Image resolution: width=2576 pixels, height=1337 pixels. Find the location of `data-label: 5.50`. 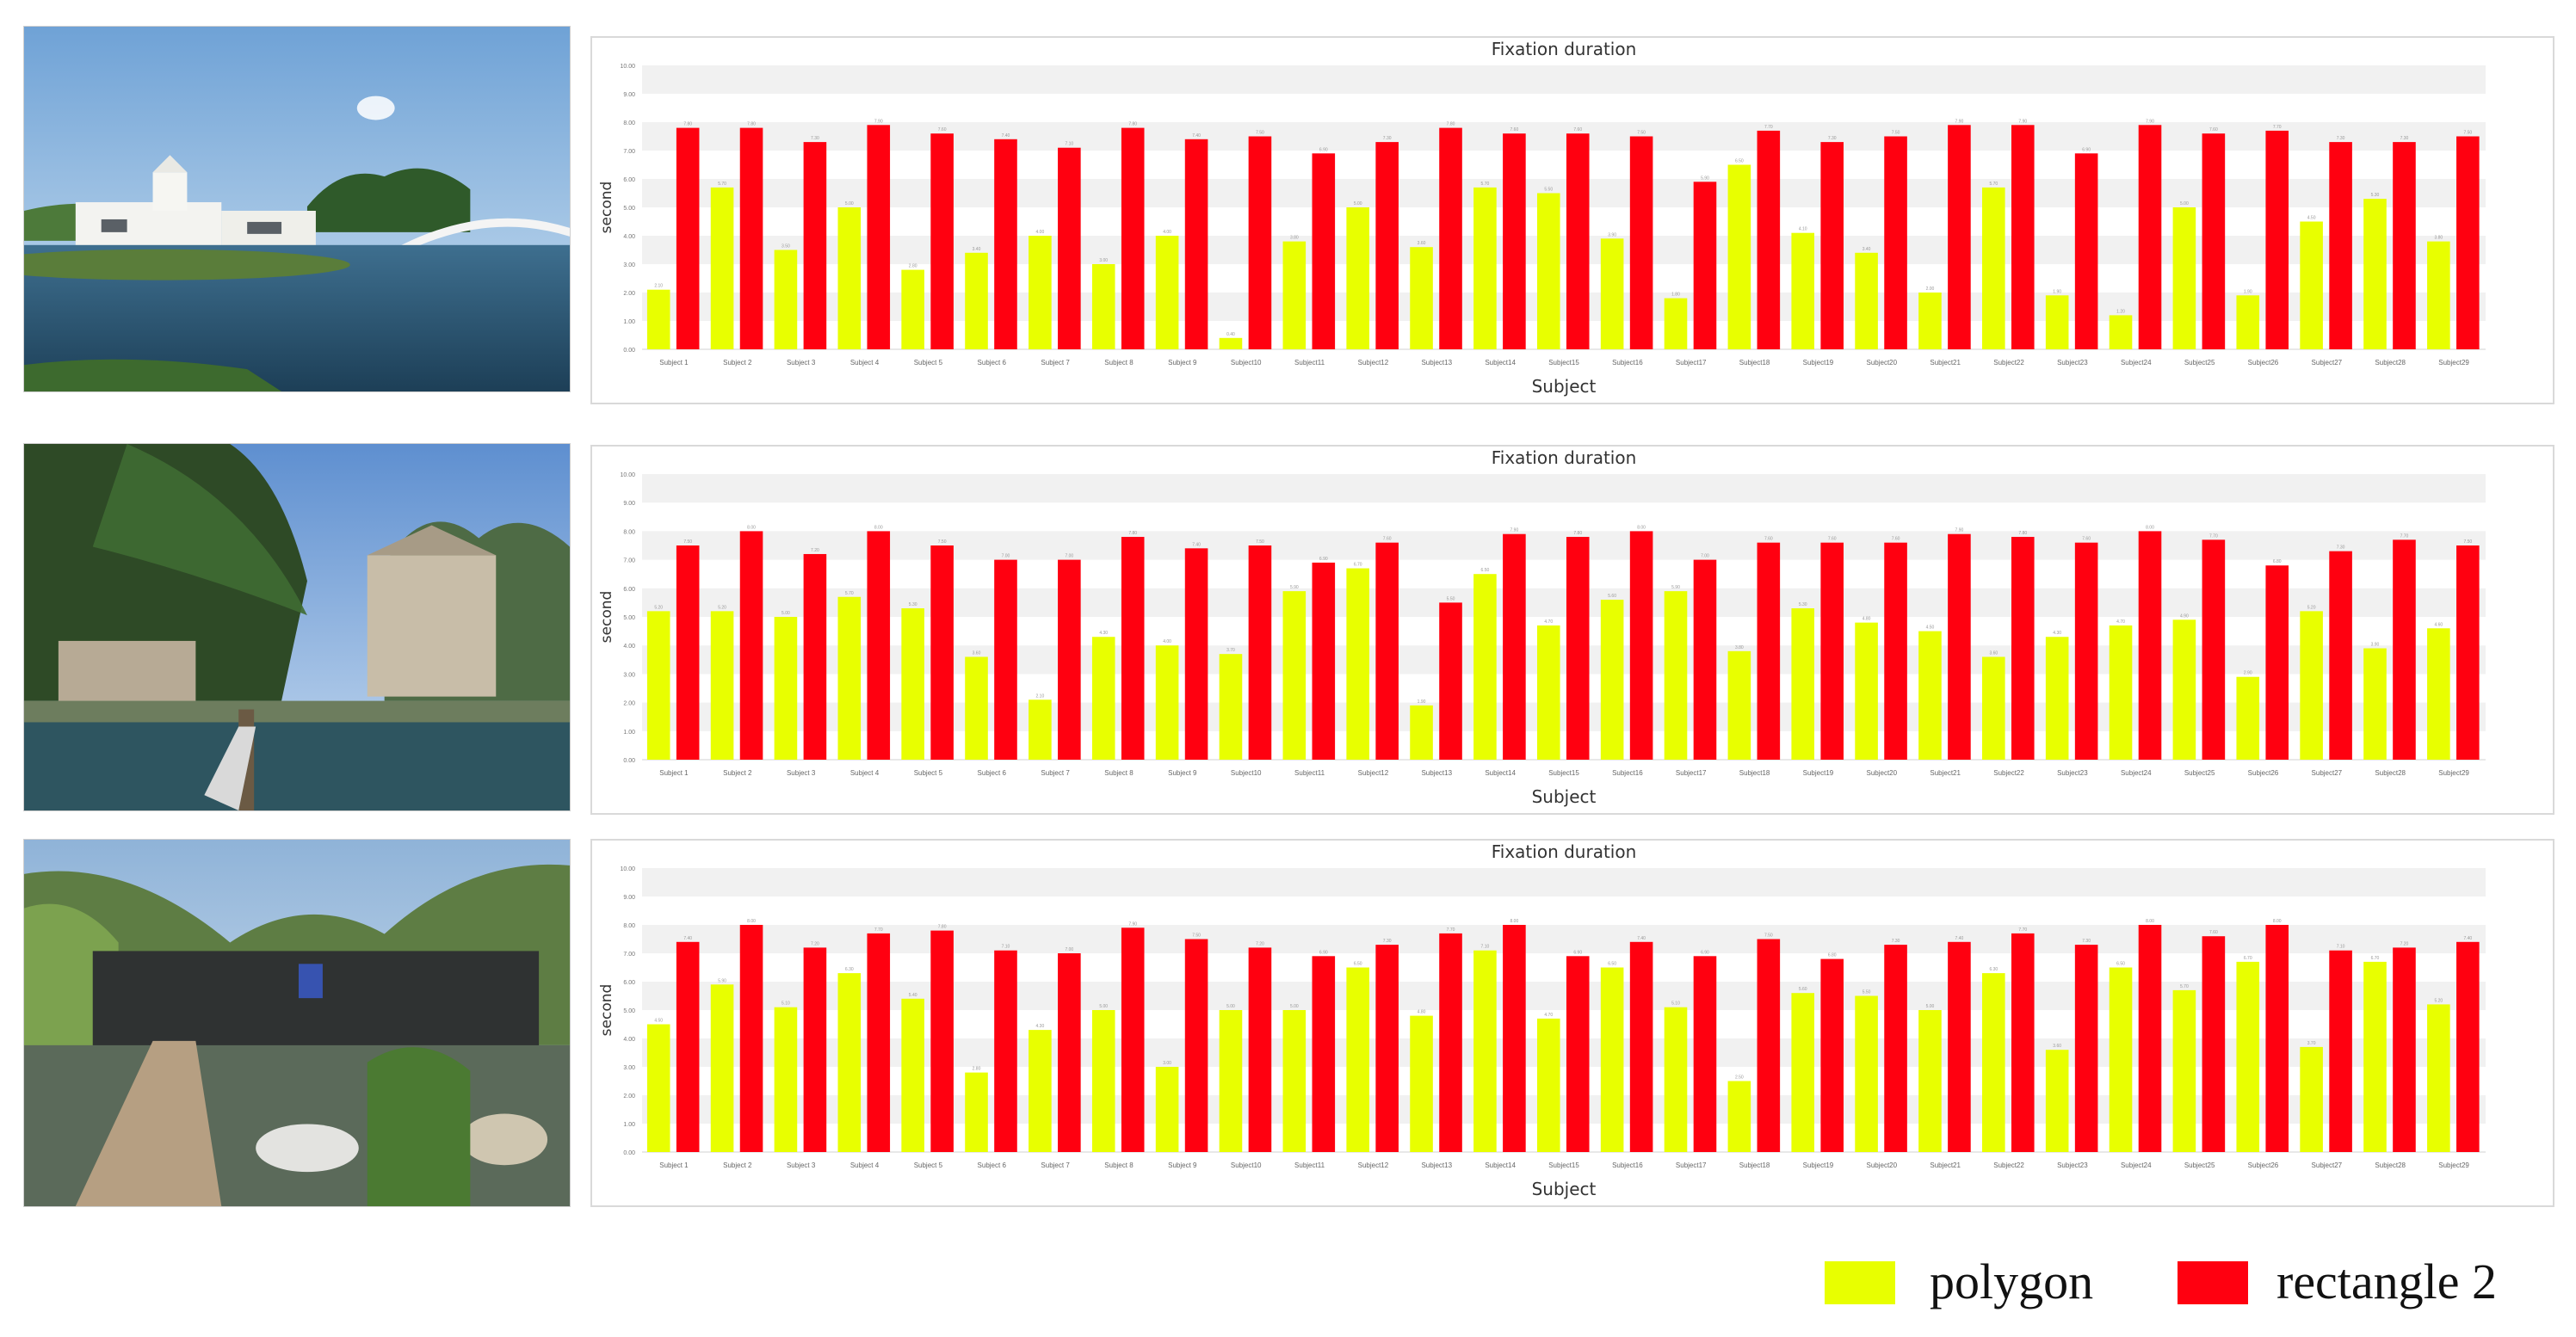

data-label: 5.50 is located at coordinates (1548, 190).